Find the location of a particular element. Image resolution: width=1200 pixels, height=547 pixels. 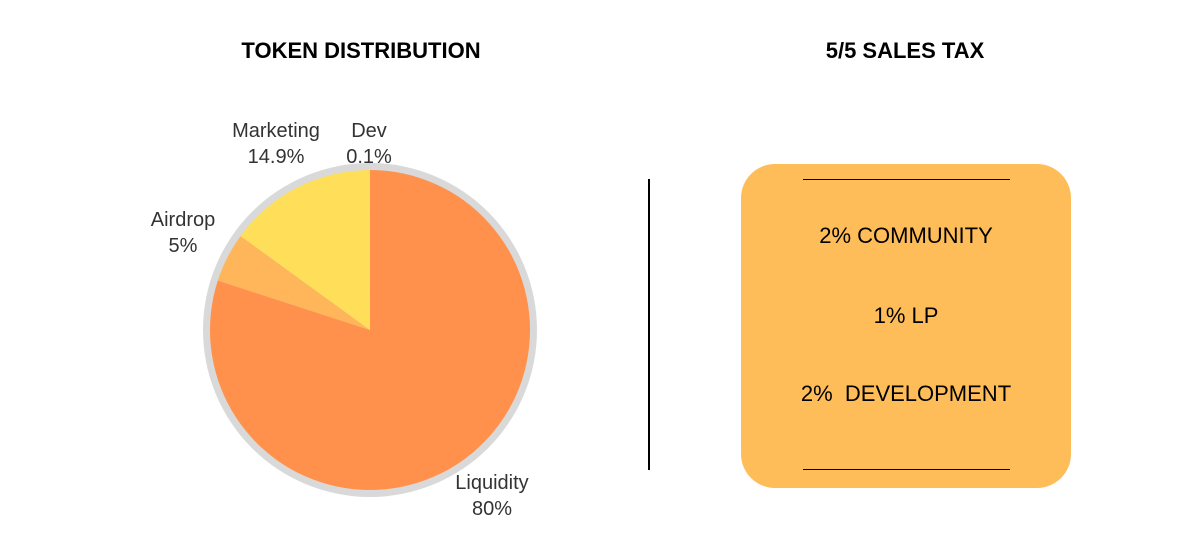

sales-tax-title: 5/5 SALES TAX is located at coordinates (905, 50).